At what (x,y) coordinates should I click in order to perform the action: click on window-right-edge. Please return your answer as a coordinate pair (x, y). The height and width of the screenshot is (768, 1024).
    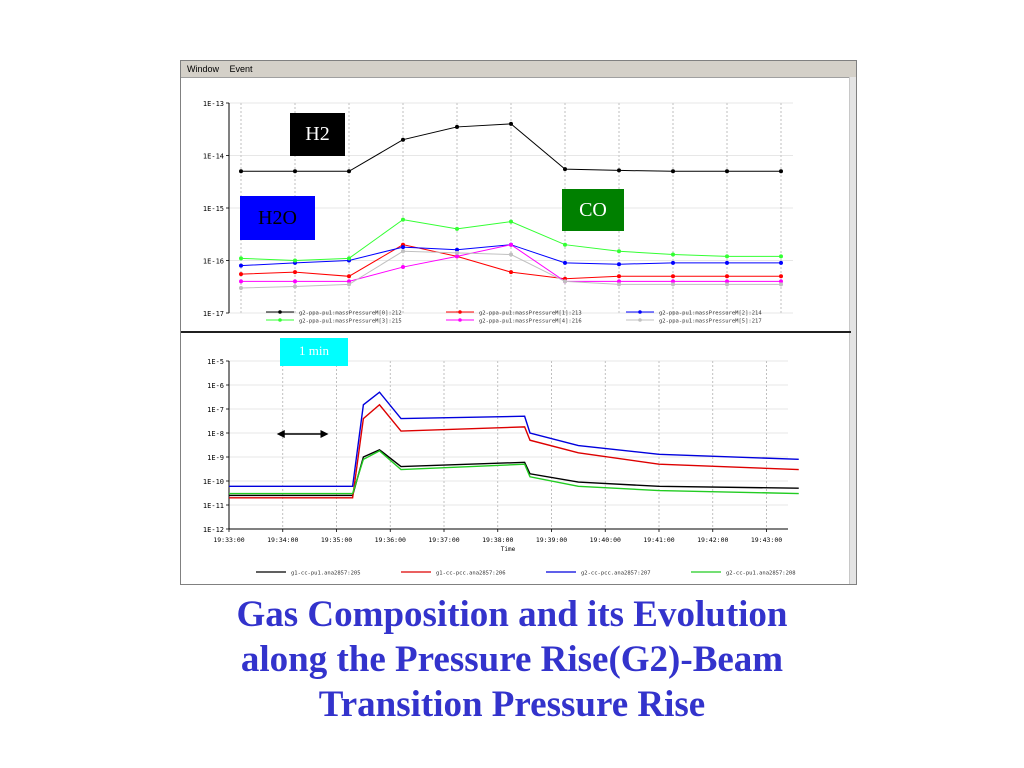
    Looking at the image, I should click on (852, 330).